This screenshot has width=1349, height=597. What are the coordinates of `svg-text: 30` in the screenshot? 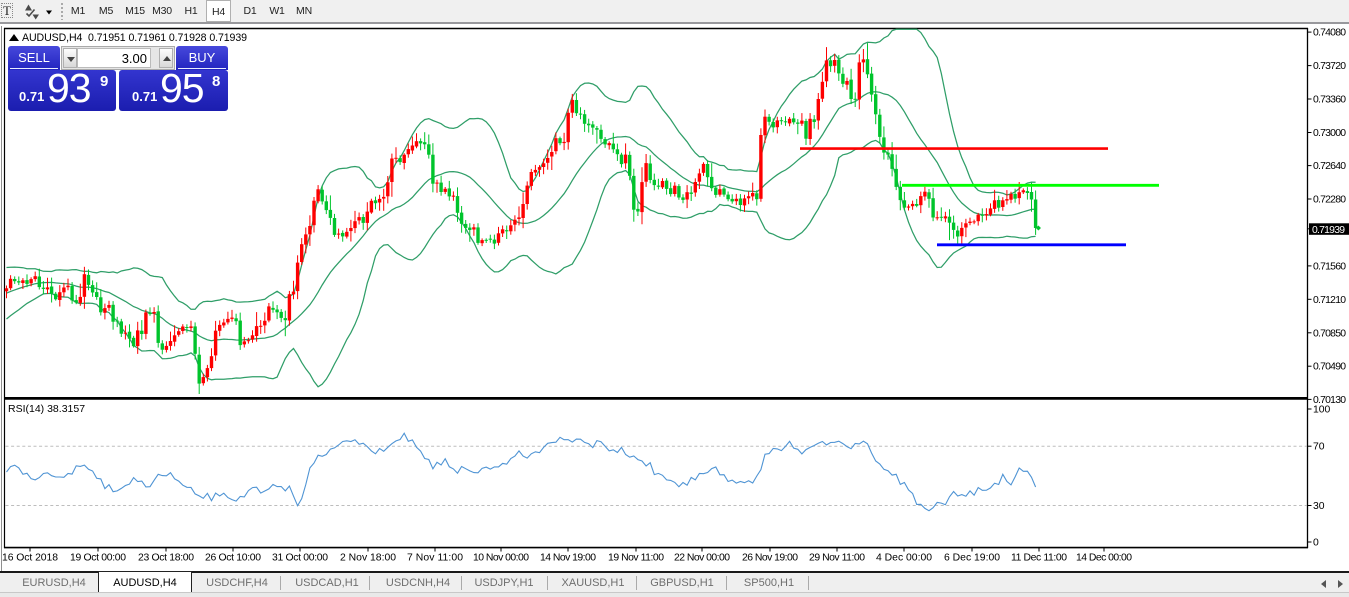 It's located at (1319, 506).